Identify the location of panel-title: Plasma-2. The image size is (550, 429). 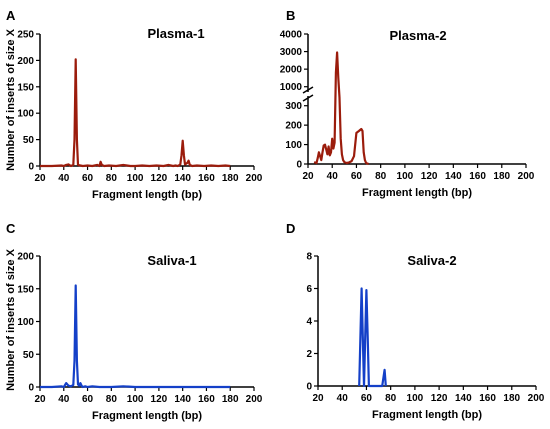
(417, 35).